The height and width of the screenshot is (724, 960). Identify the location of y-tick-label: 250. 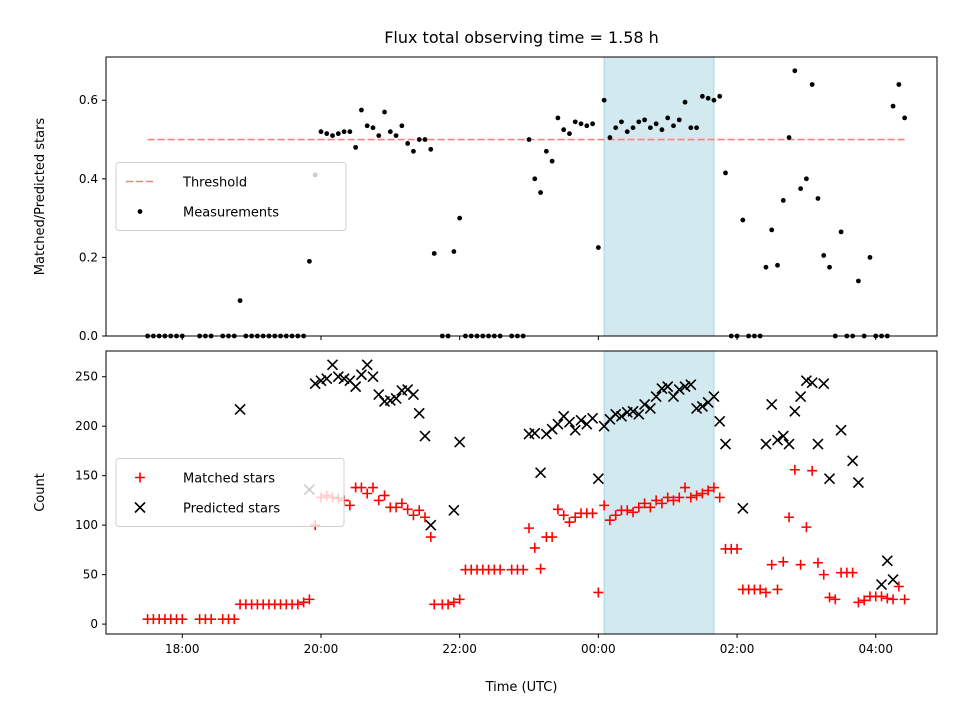
(86, 377).